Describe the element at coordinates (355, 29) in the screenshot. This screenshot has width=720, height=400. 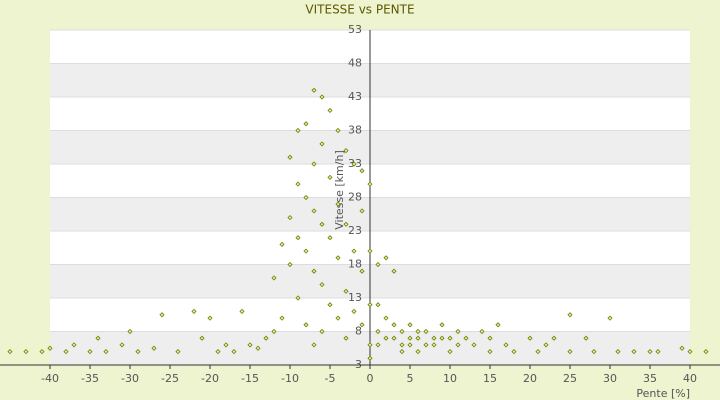
I see `y-tick-label: 53` at that location.